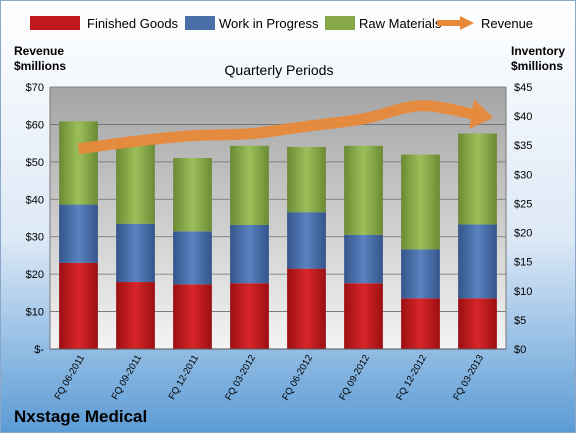  I want to click on line-layer, so click(285, 127).